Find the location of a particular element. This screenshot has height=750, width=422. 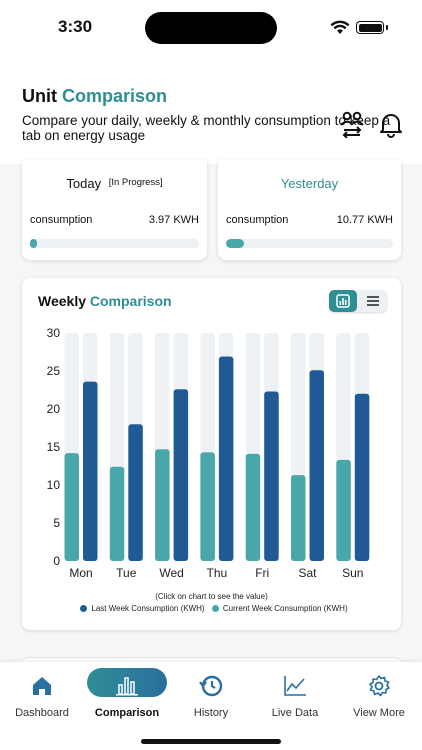

battery-icon is located at coordinates (370, 27).